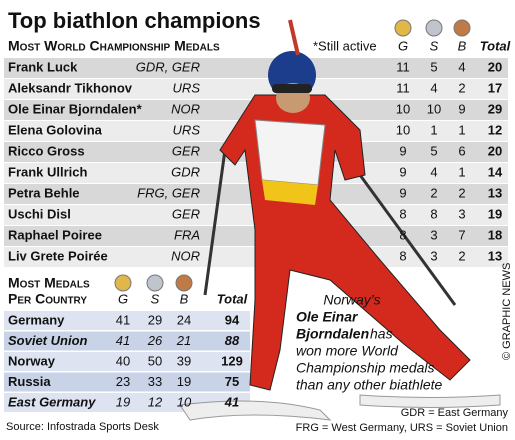  What do you see at coordinates (134, 20) in the screenshot?
I see `title: Top biathlon champions` at bounding box center [134, 20].